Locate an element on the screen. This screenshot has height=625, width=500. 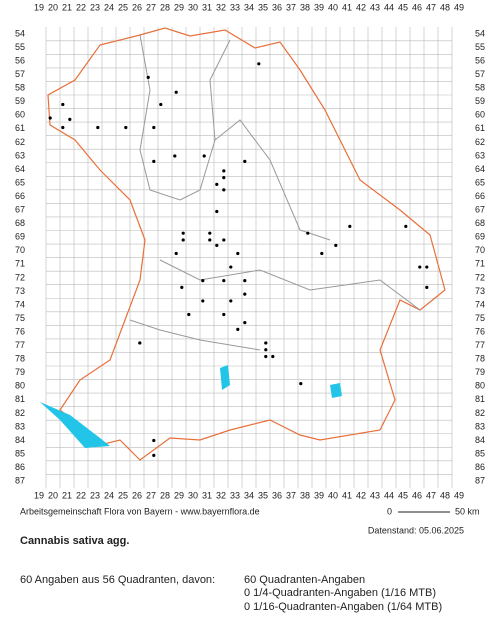
row-label: 81 is located at coordinates (20, 399).